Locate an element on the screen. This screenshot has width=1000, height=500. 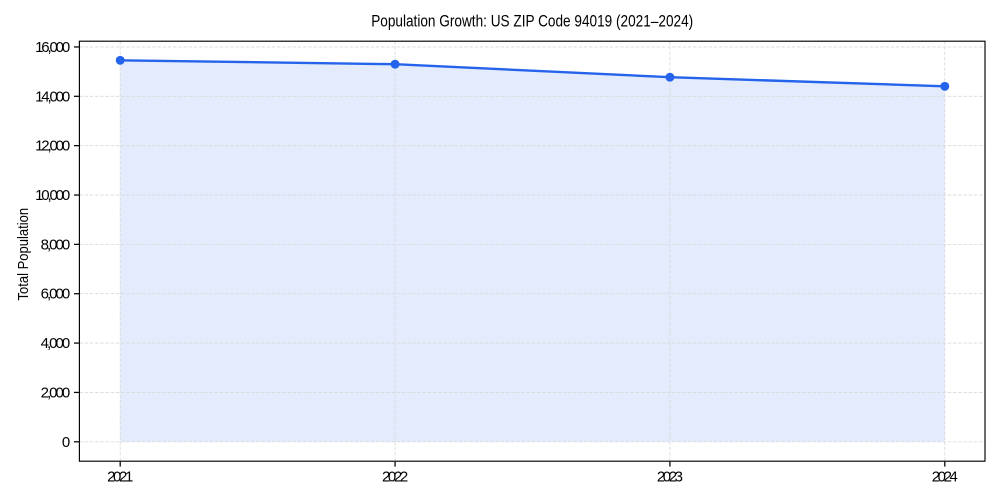
svg-text: 10,000 is located at coordinates (52, 195).